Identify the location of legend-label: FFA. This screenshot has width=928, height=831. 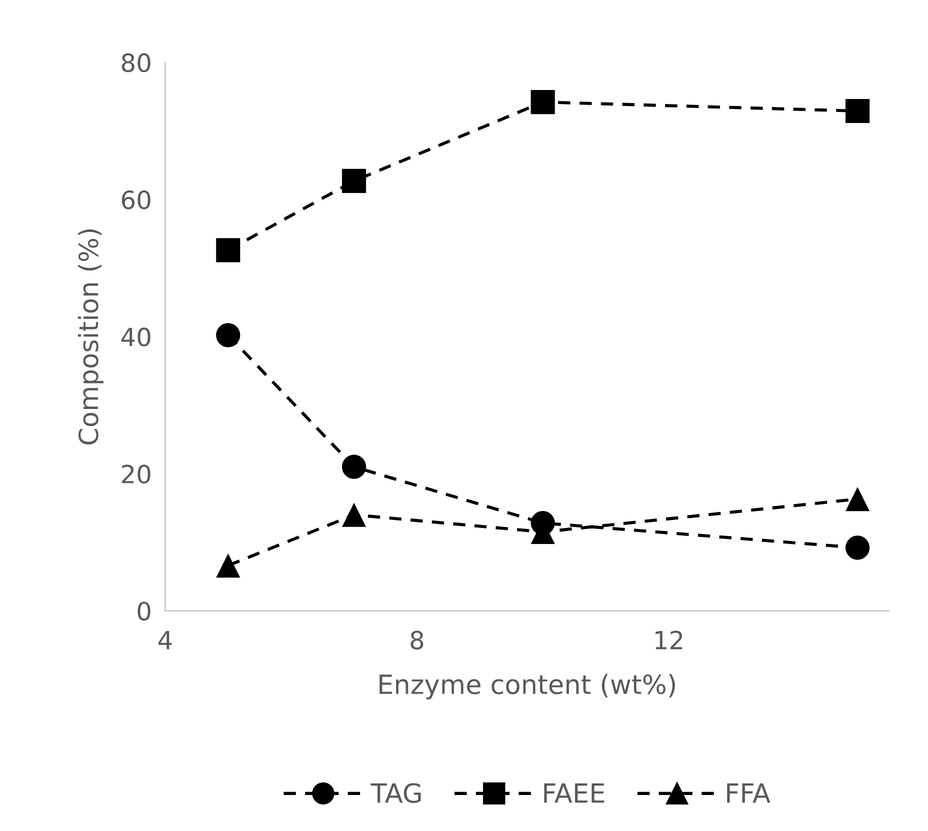
(748, 793).